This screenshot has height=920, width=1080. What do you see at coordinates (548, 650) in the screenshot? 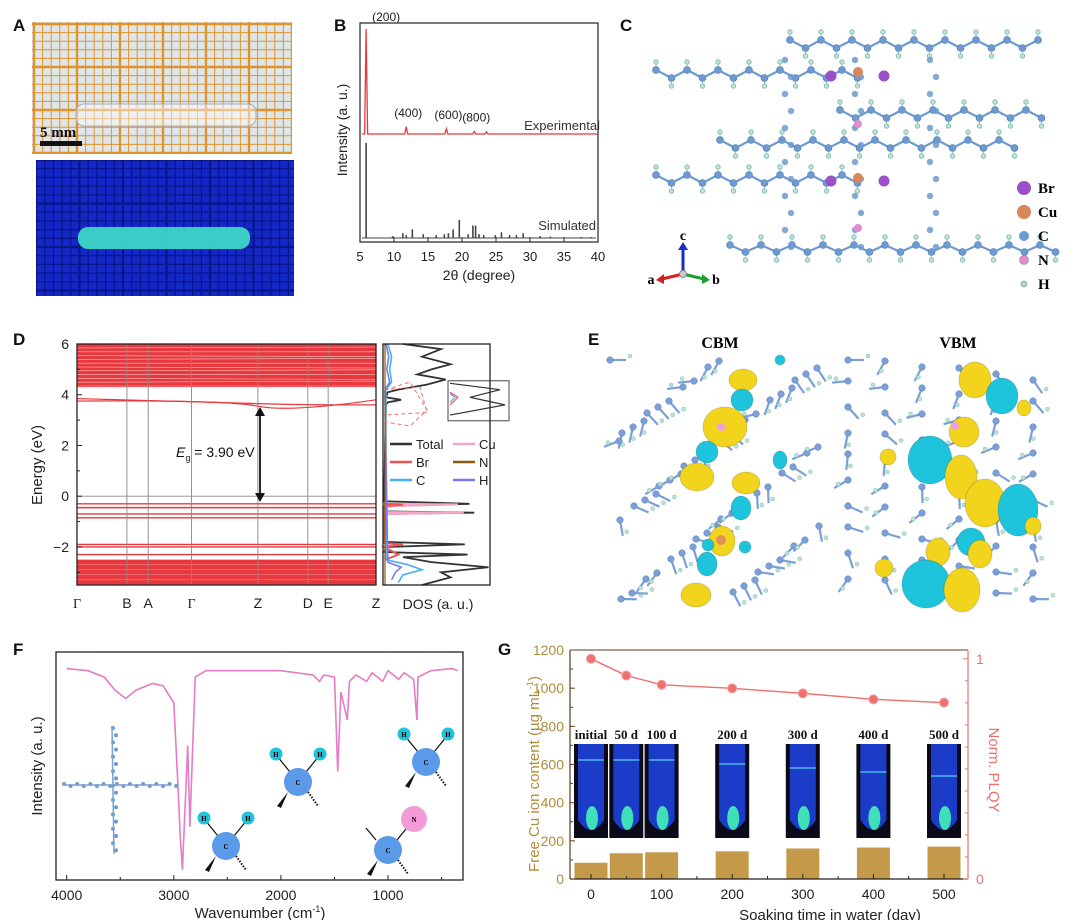
I see `left-y-tick-label: 1200` at bounding box center [548, 650].